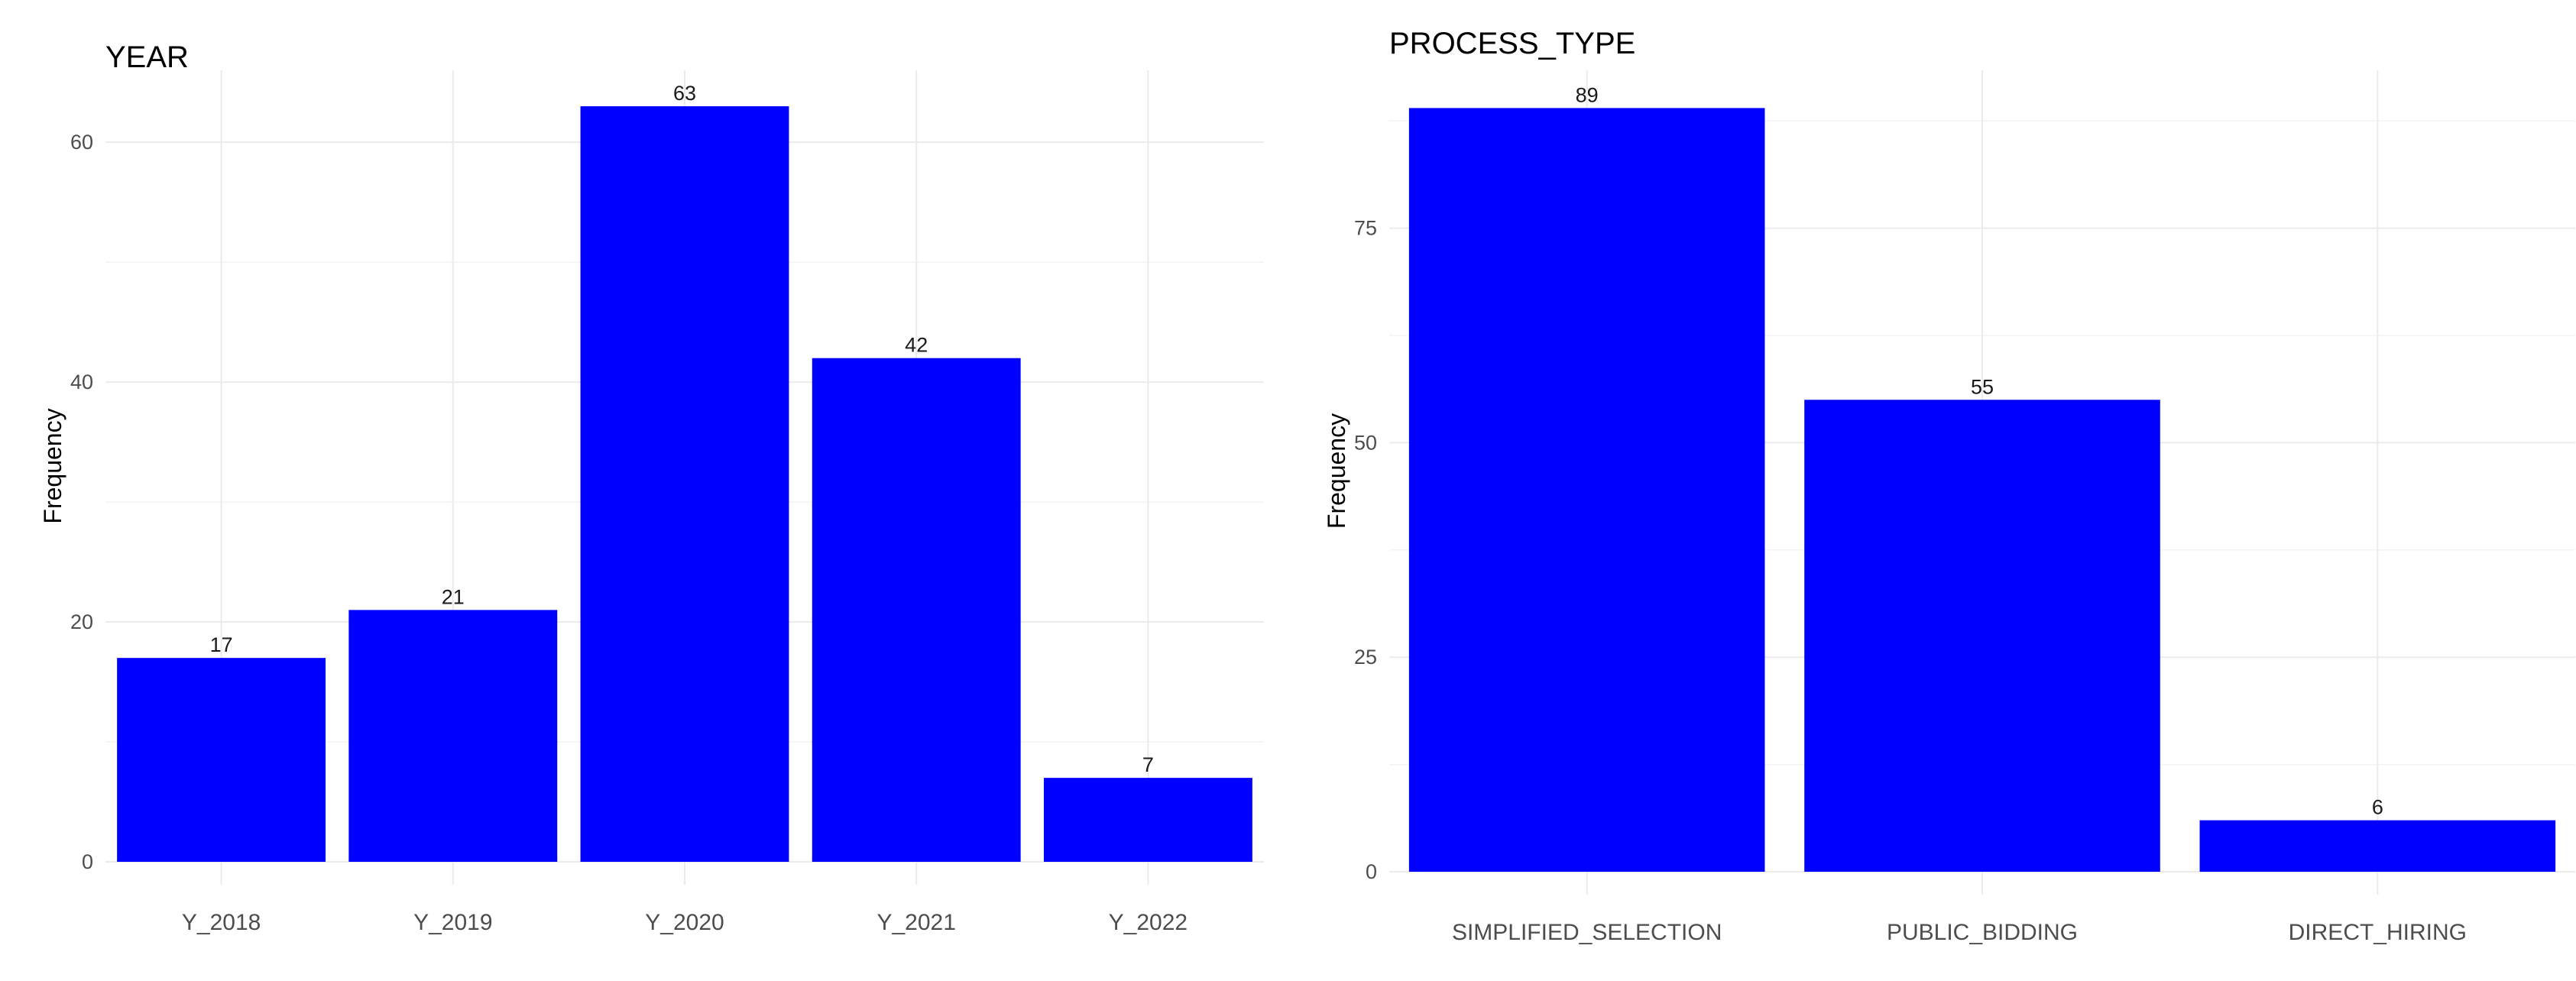 This screenshot has width=2576, height=981. I want to click on y-tick-label: 50, so click(1365, 442).